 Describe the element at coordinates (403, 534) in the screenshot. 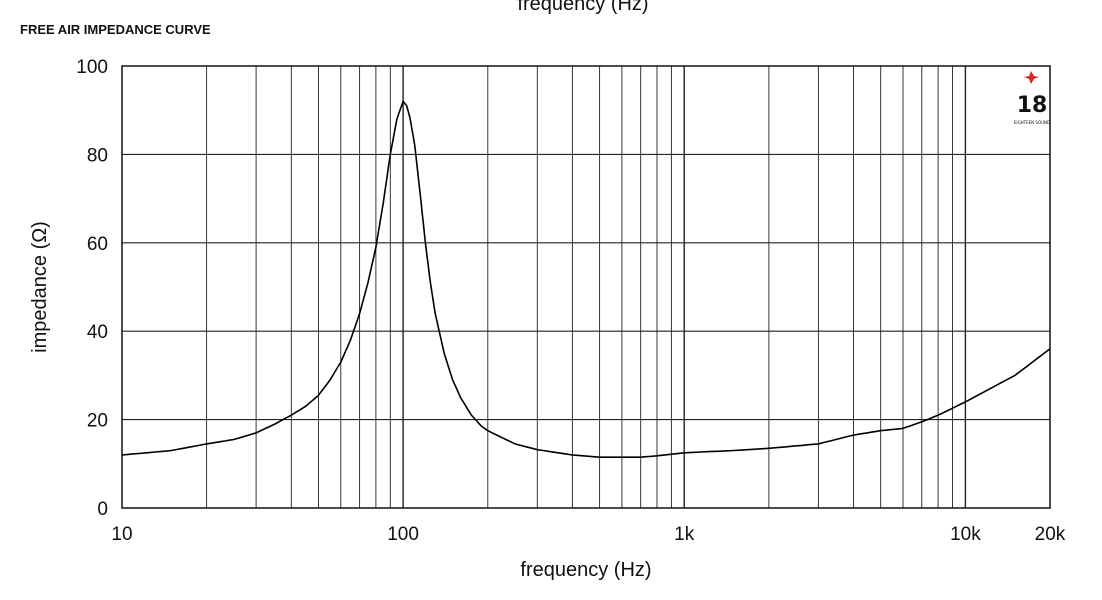

I see `x-tick-label-1: 100` at that location.